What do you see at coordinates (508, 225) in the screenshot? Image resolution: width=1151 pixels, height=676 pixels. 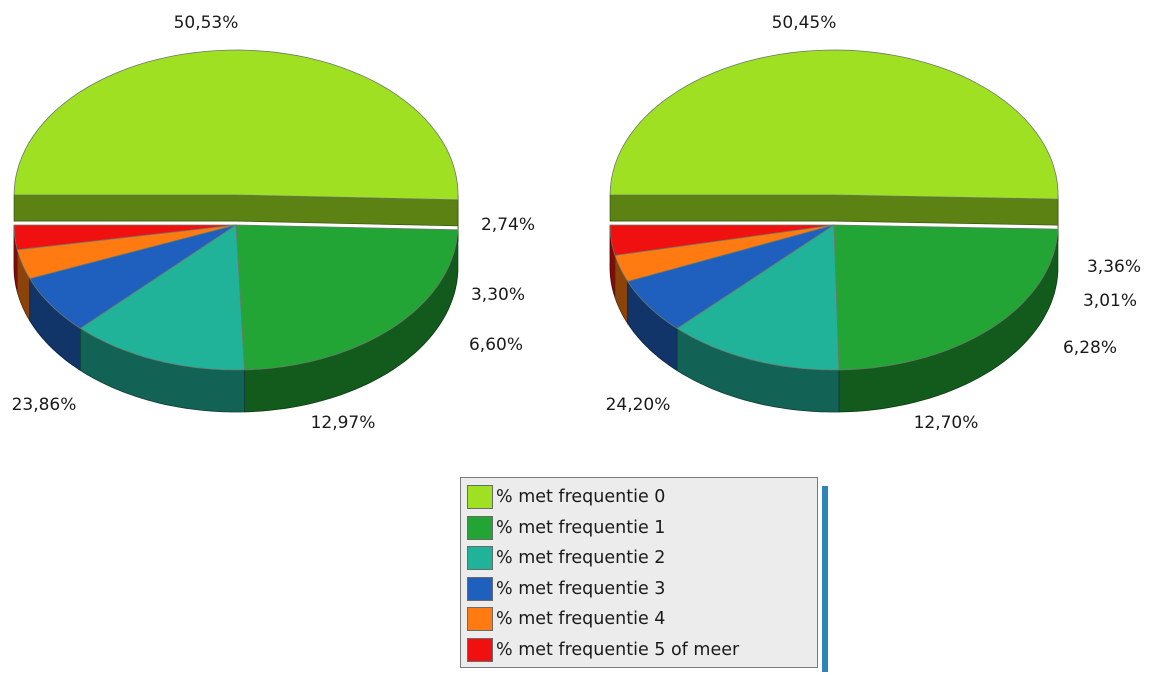 I see `data-label-pct-met-frequentie-5-of-meer: 2,74%` at bounding box center [508, 225].